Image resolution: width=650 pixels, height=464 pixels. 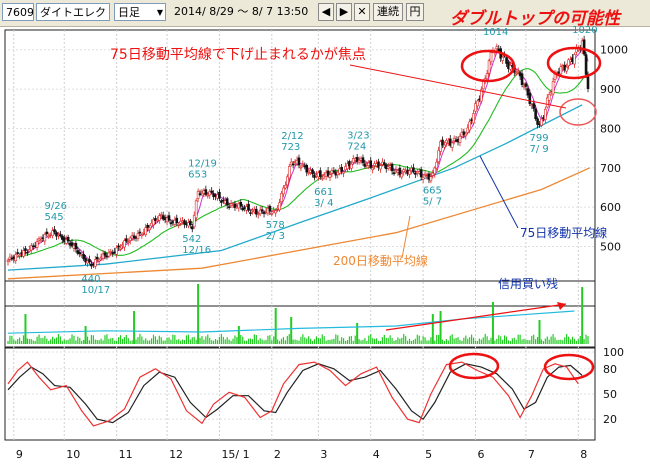 What do you see at coordinates (18, 12) in the screenshot?
I see `stock-code-field: 7609` at bounding box center [18, 12].